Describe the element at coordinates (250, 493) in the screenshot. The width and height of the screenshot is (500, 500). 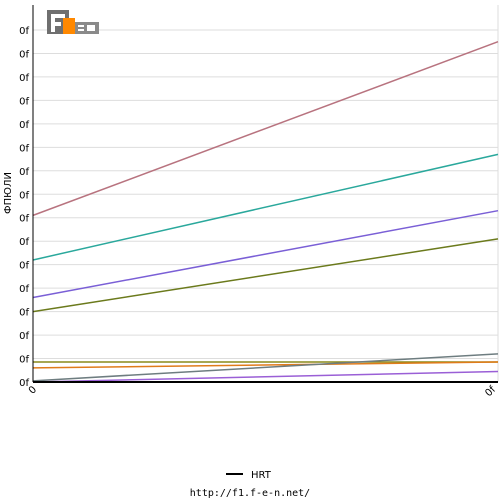
I see `footer-url: http://f1.f-e-n.net/` at that location.